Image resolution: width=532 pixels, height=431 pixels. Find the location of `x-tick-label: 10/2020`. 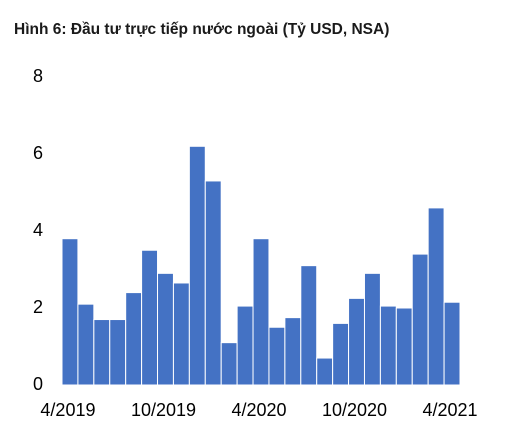

x-tick-label: 10/2020 is located at coordinates (354, 410).